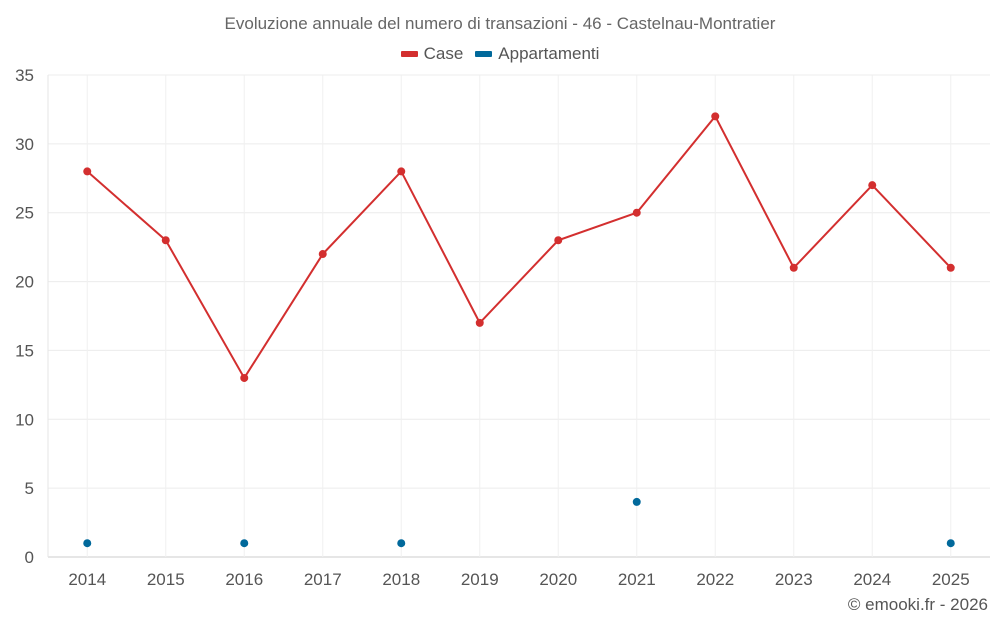 The height and width of the screenshot is (625, 1000). Describe the element at coordinates (484, 54) in the screenshot. I see `legend-swatch-appartamenti` at that location.